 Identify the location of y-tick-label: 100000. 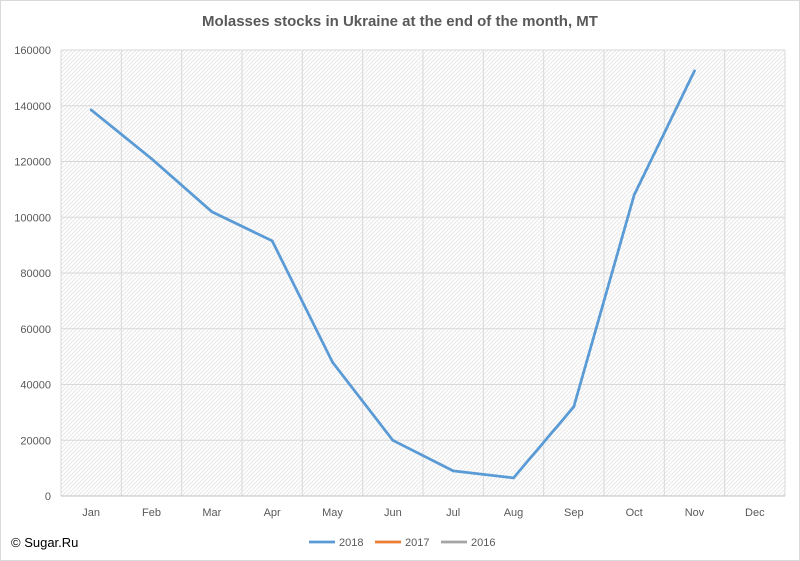
(32, 218).